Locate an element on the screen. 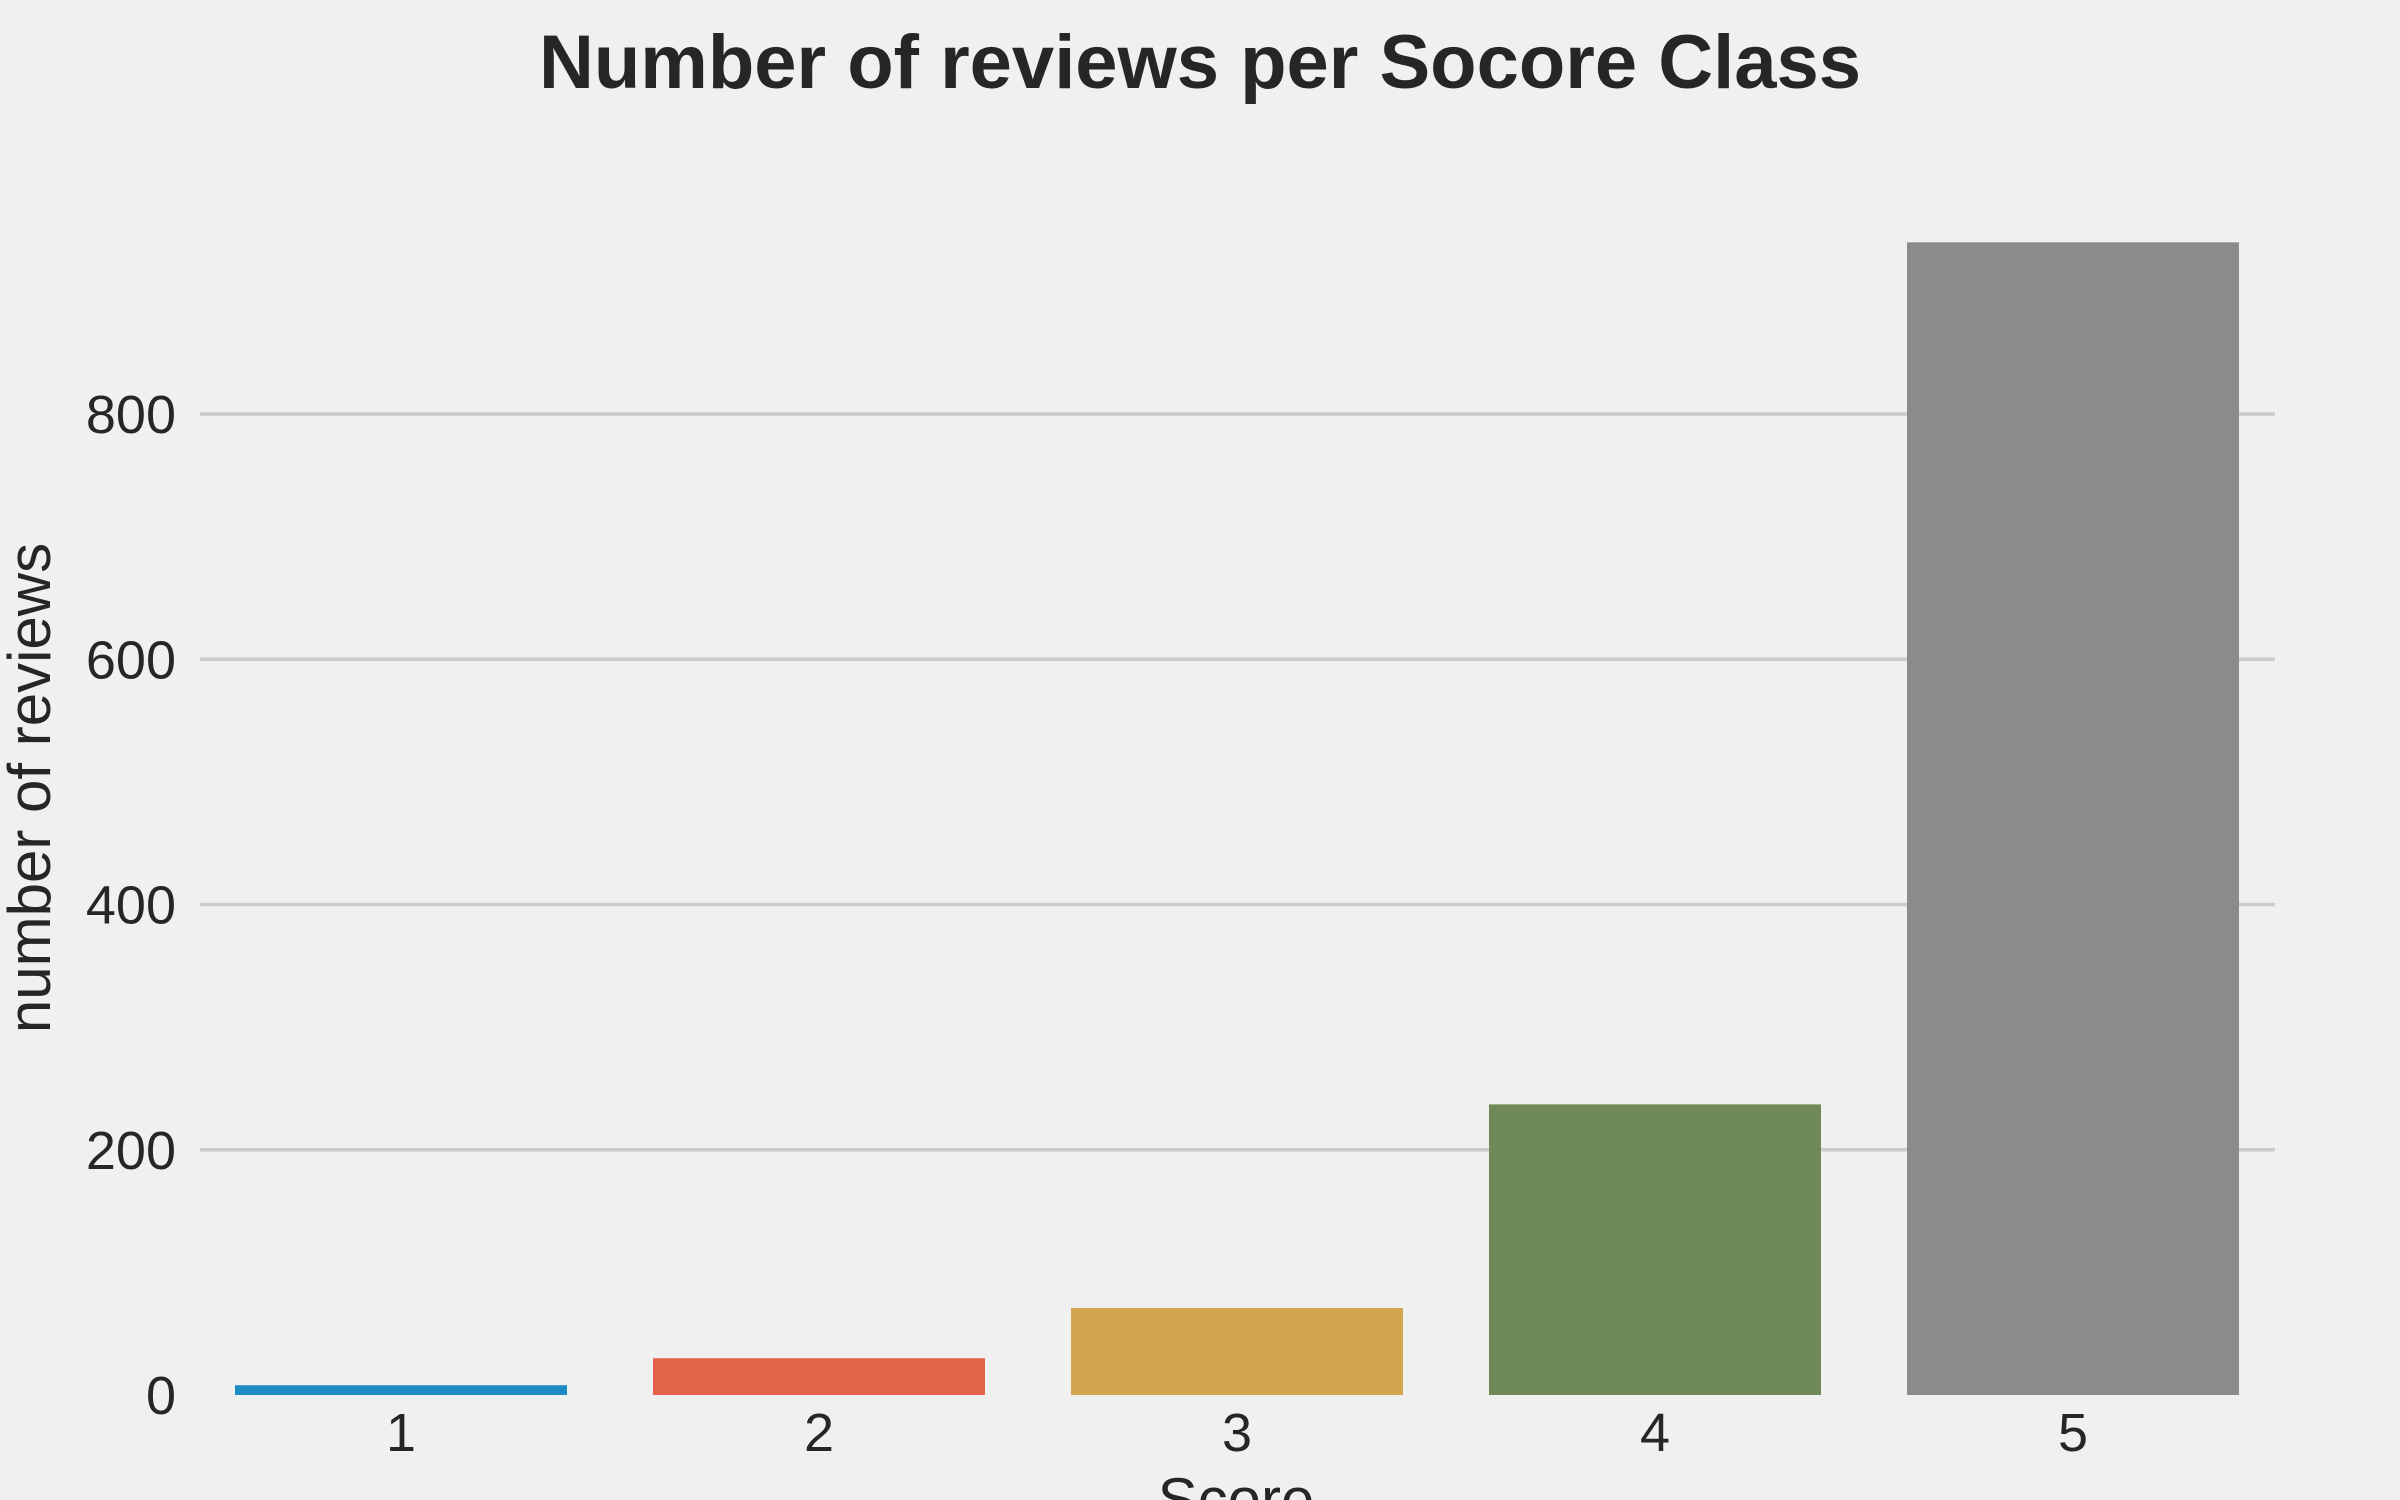 The image size is (2400, 1500). x-tick-labels: 1 2 3 4 5 is located at coordinates (1237, 1433).